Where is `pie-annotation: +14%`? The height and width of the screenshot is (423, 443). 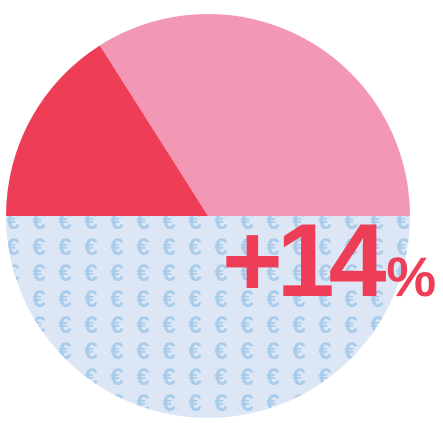 pie-annotation: +14% is located at coordinates (329, 261).